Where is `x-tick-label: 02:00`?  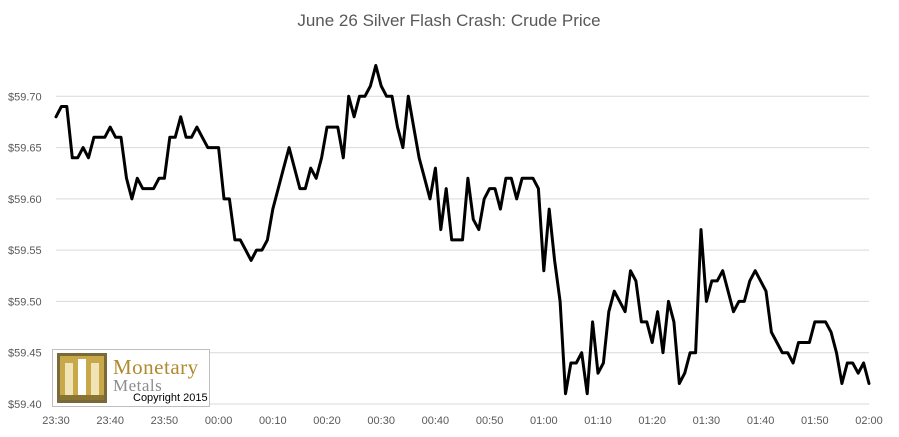
x-tick-label: 02:00 is located at coordinates (869, 421).